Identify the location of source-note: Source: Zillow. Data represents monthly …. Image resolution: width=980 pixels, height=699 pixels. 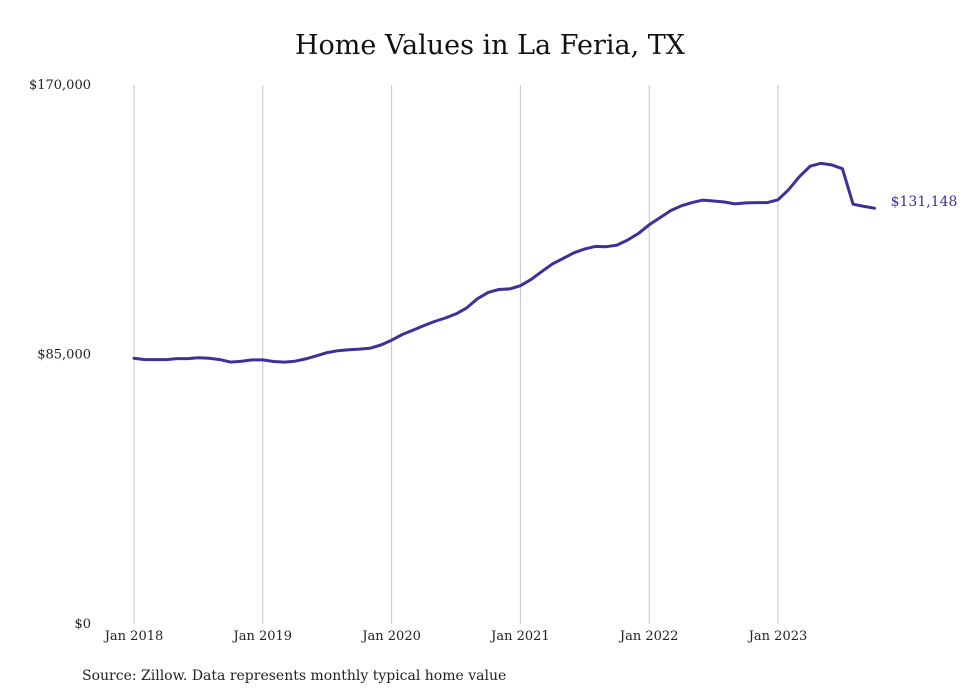
(294, 676).